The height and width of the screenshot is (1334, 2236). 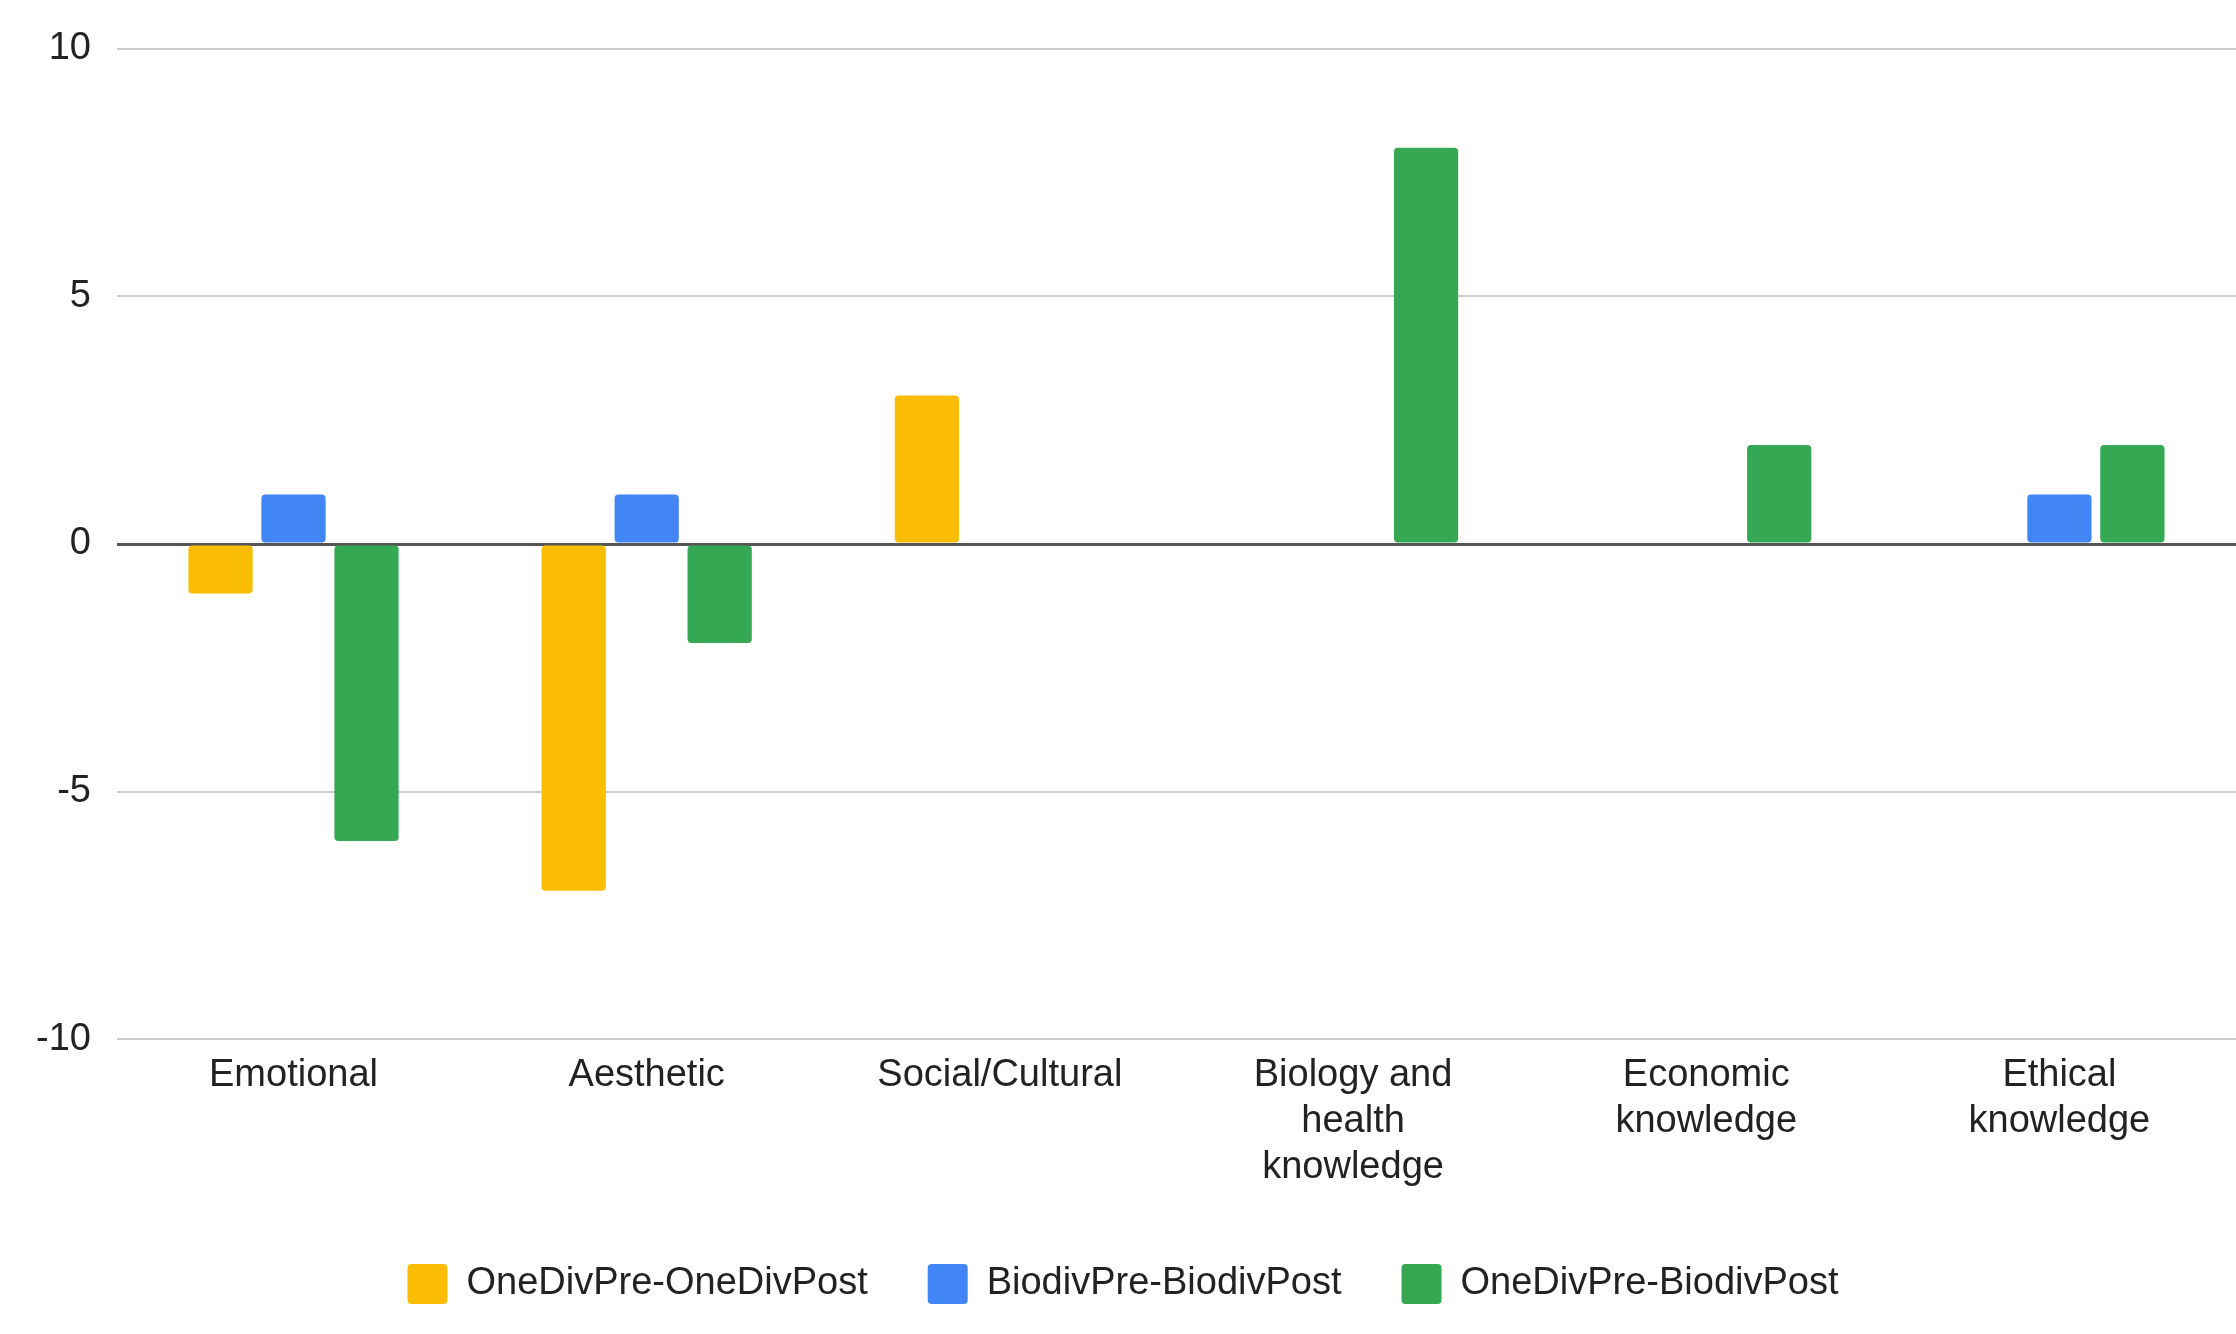 I want to click on y-tick-label: 10, so click(x=69, y=46).